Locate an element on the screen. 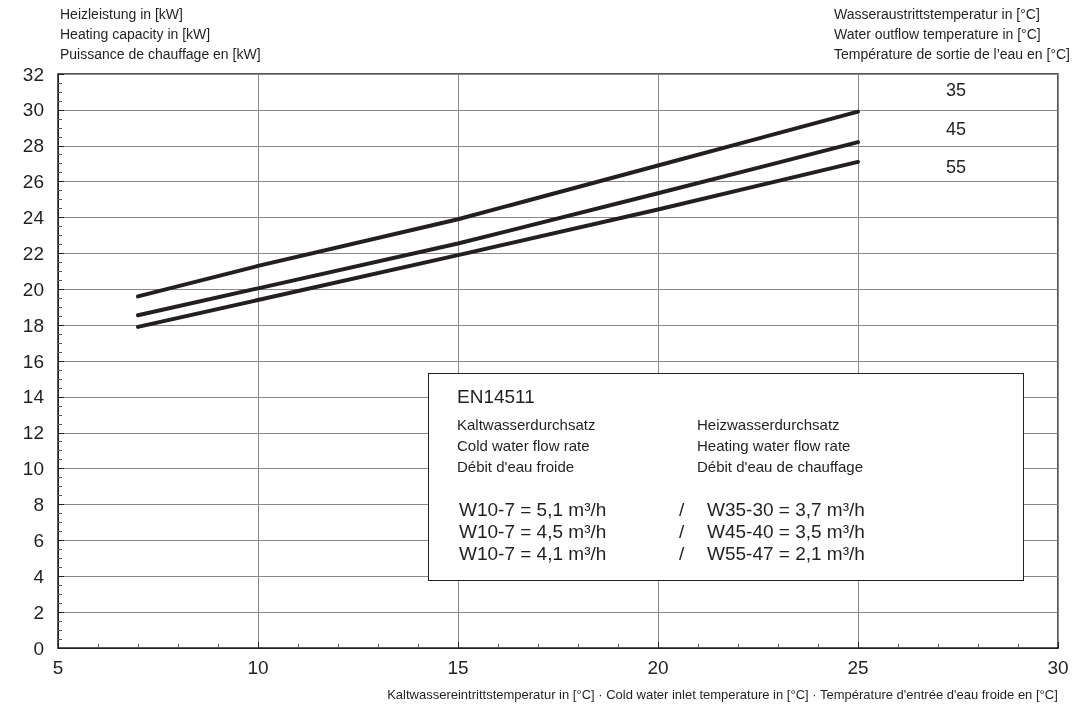  y-tick-label: 10 is located at coordinates (33, 469).